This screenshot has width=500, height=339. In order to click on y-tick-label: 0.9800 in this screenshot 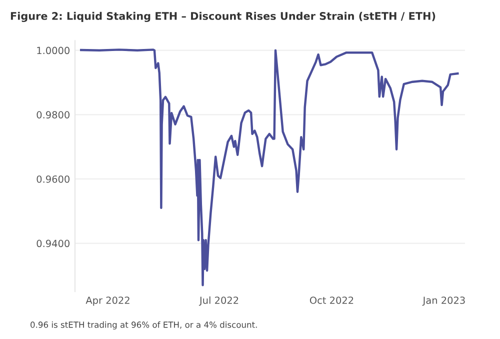, I will do `click(53, 114)`.